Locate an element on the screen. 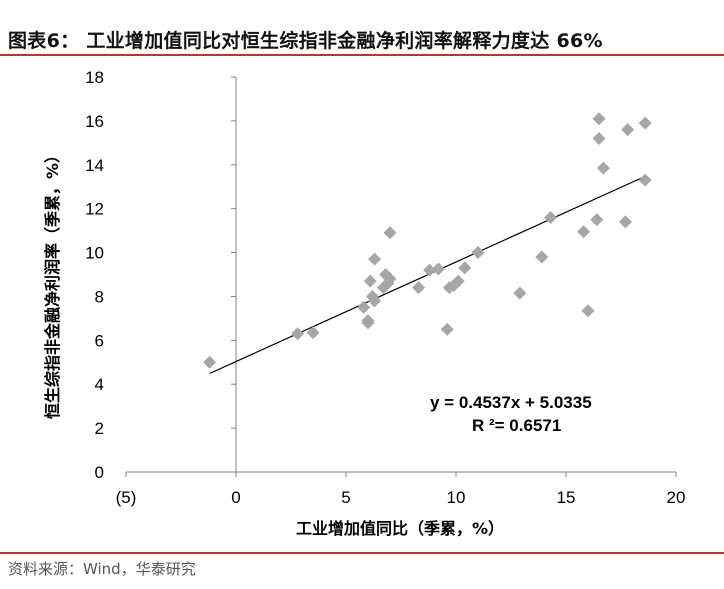 The width and height of the screenshot is (724, 589). y-axis-title: 恒生综指非金融净利润率（季累，%） is located at coordinates (52, 283).